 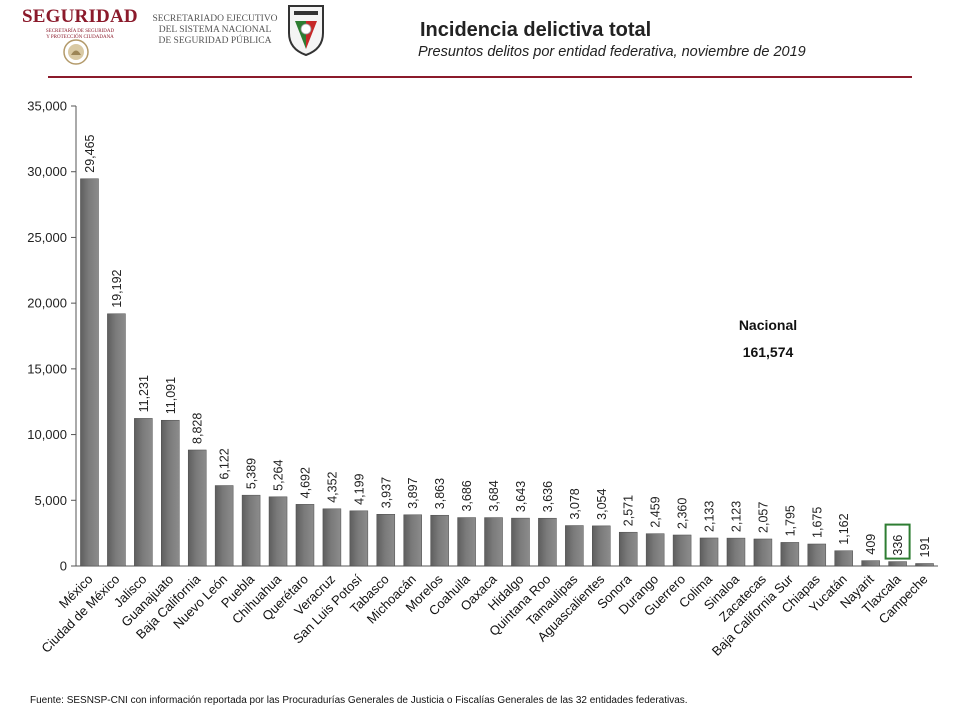 What do you see at coordinates (80, 37) in the screenshot?
I see `logo-sub-line-2: Y PROTECCIÓN CIUDADANA` at bounding box center [80, 37].